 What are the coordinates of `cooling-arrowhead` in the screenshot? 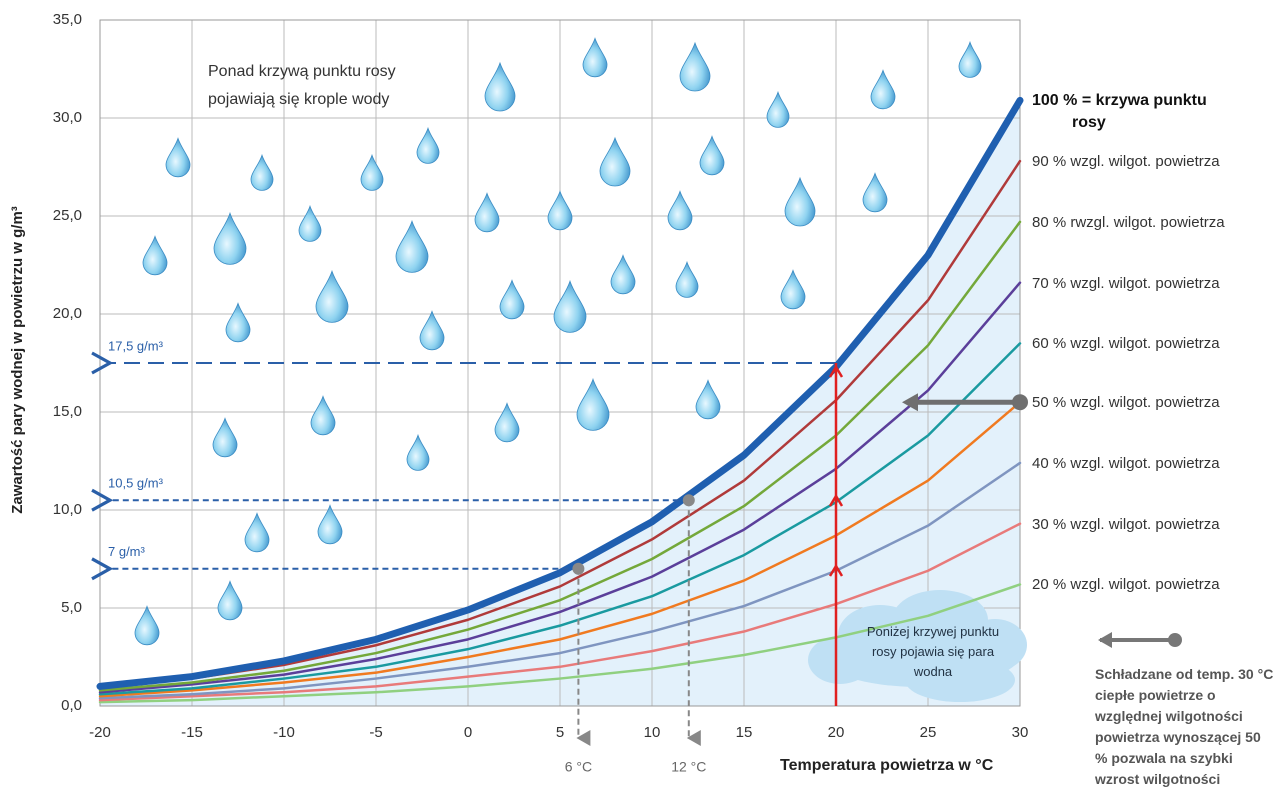 It's located at (910, 402).